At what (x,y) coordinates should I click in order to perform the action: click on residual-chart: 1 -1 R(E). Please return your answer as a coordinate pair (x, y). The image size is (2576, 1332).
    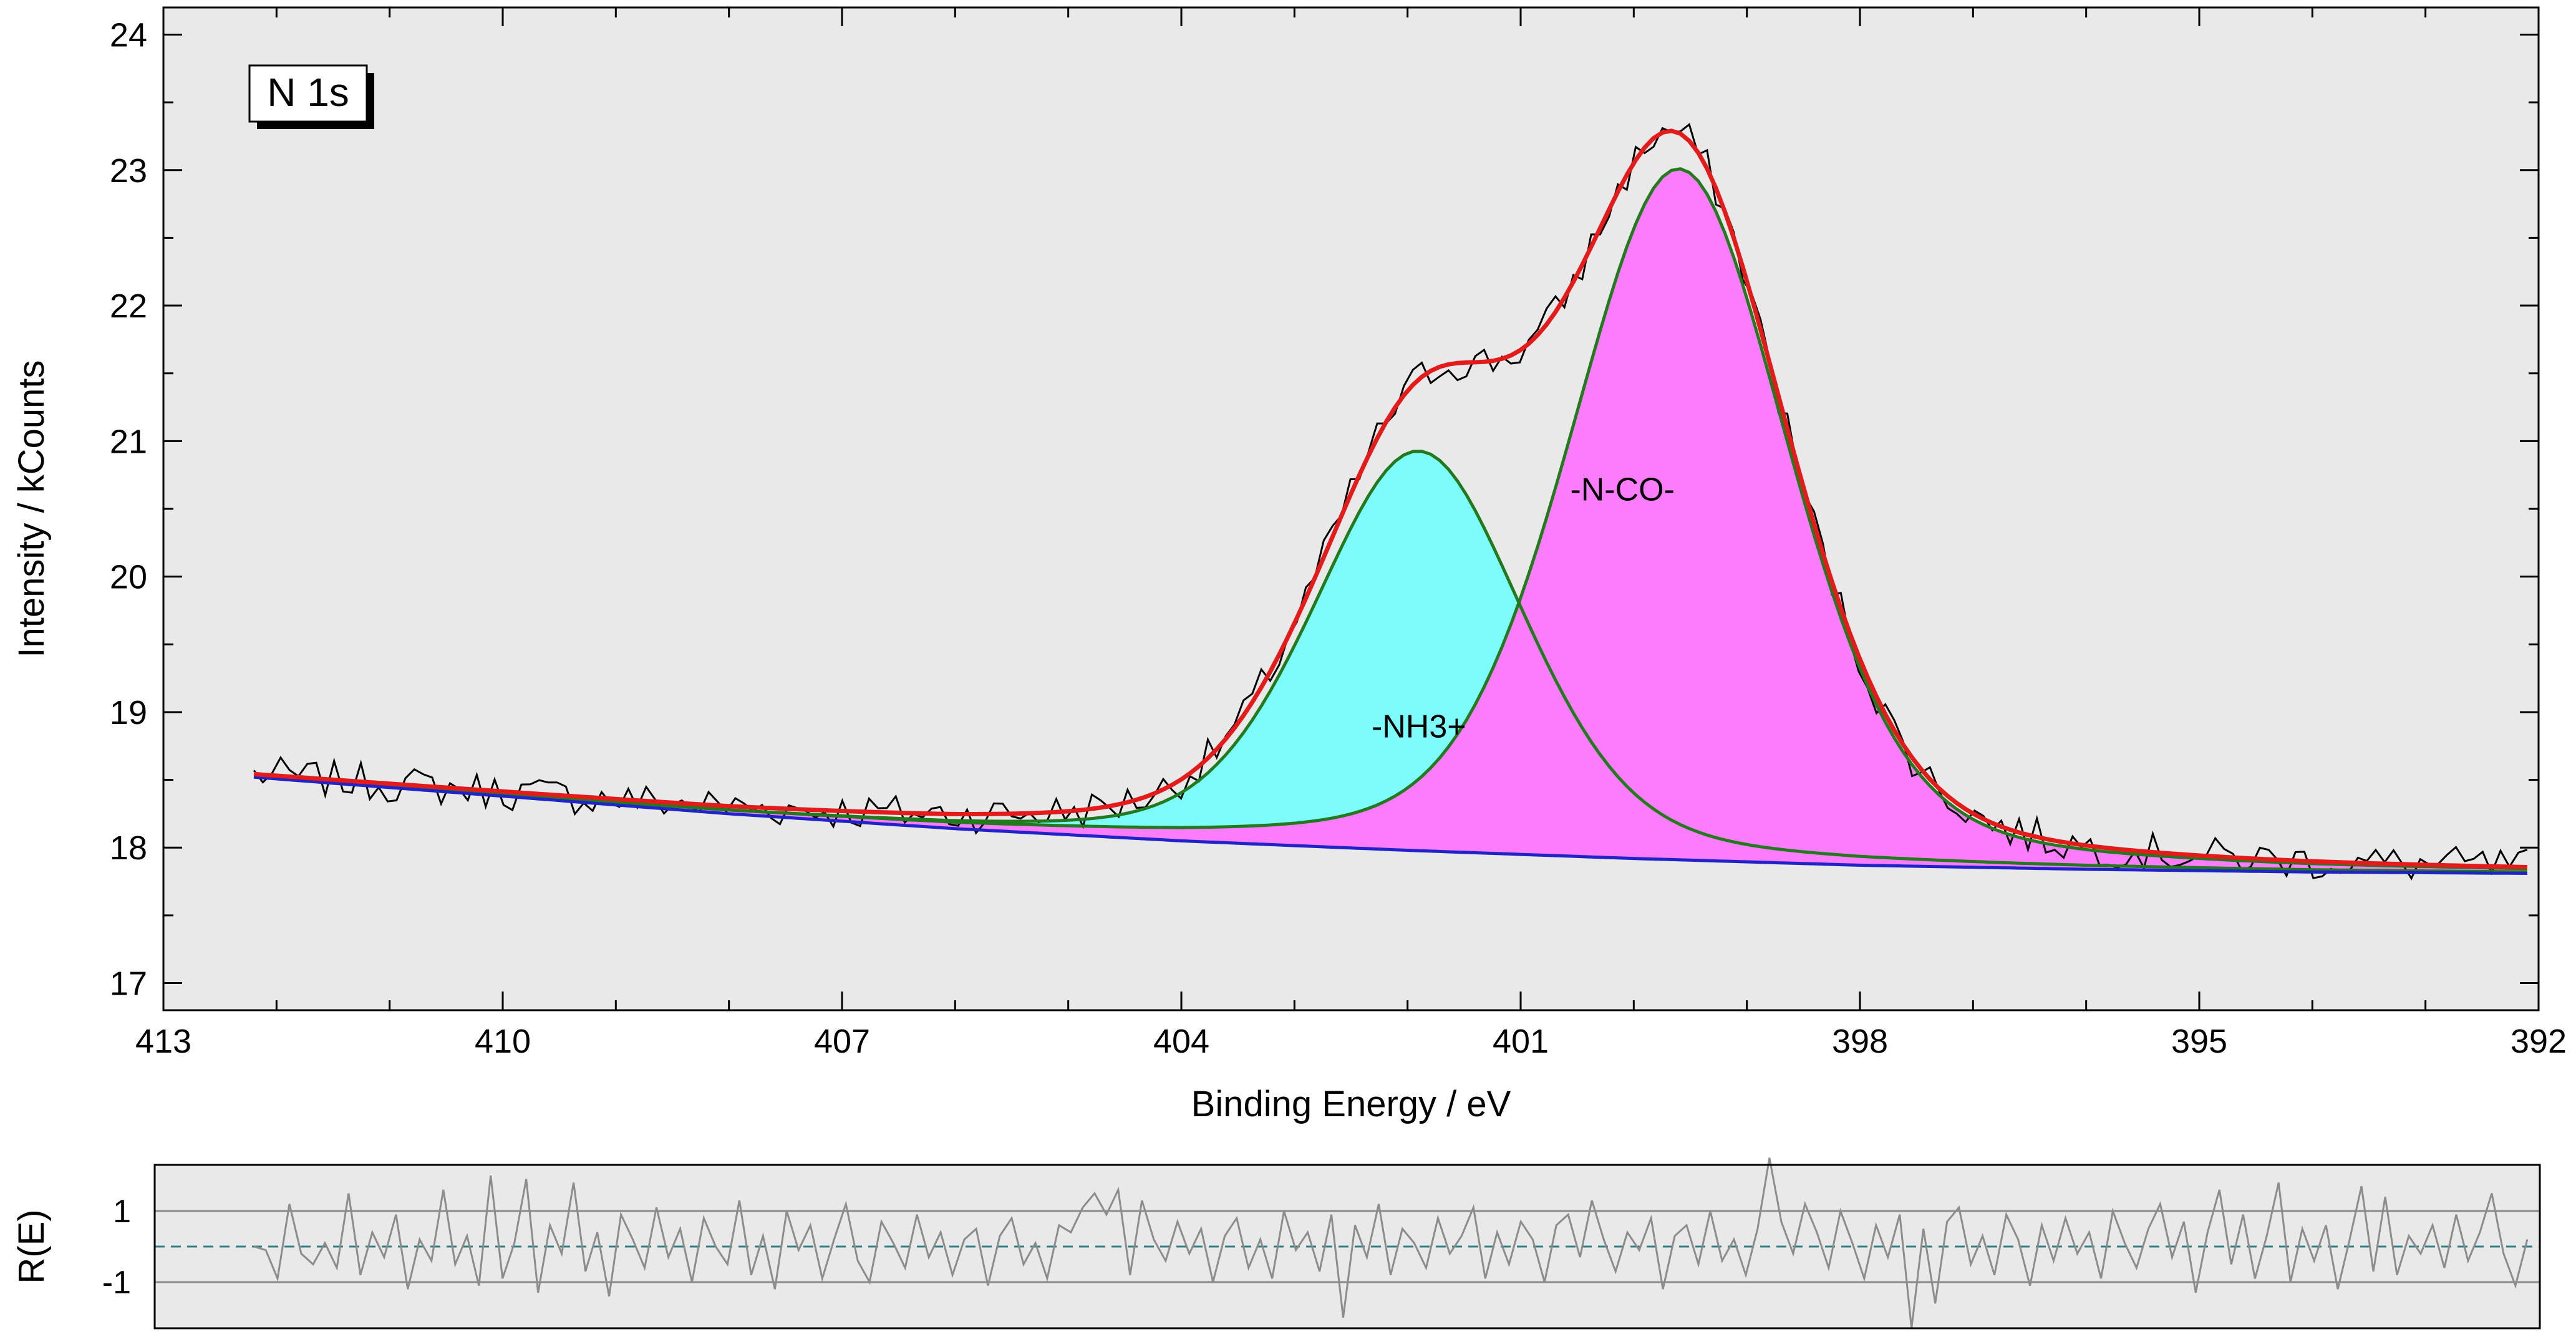
    Looking at the image, I should click on (1276, 1243).